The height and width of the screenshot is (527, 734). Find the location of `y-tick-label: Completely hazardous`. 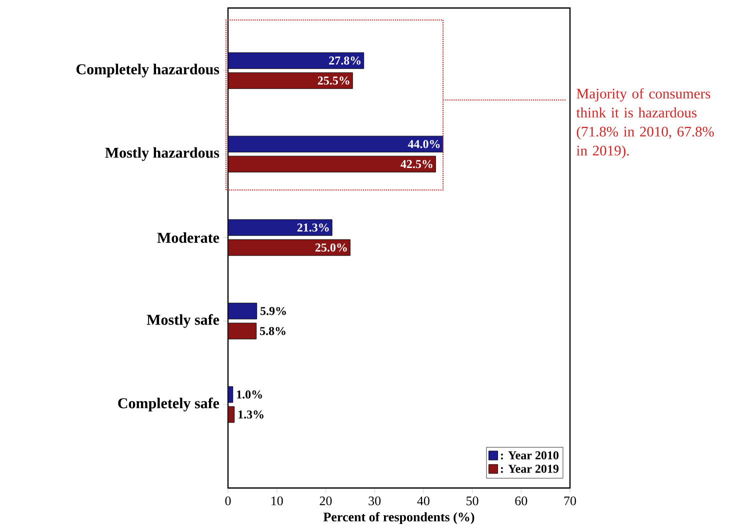

y-tick-label: Completely hazardous is located at coordinates (148, 71).